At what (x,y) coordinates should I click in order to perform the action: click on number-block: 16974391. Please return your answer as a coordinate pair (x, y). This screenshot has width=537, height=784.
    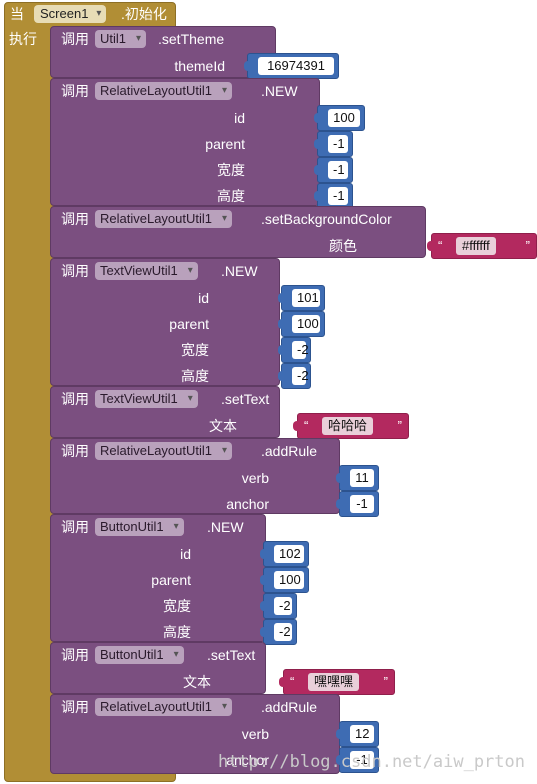
    Looking at the image, I should click on (291, 66).